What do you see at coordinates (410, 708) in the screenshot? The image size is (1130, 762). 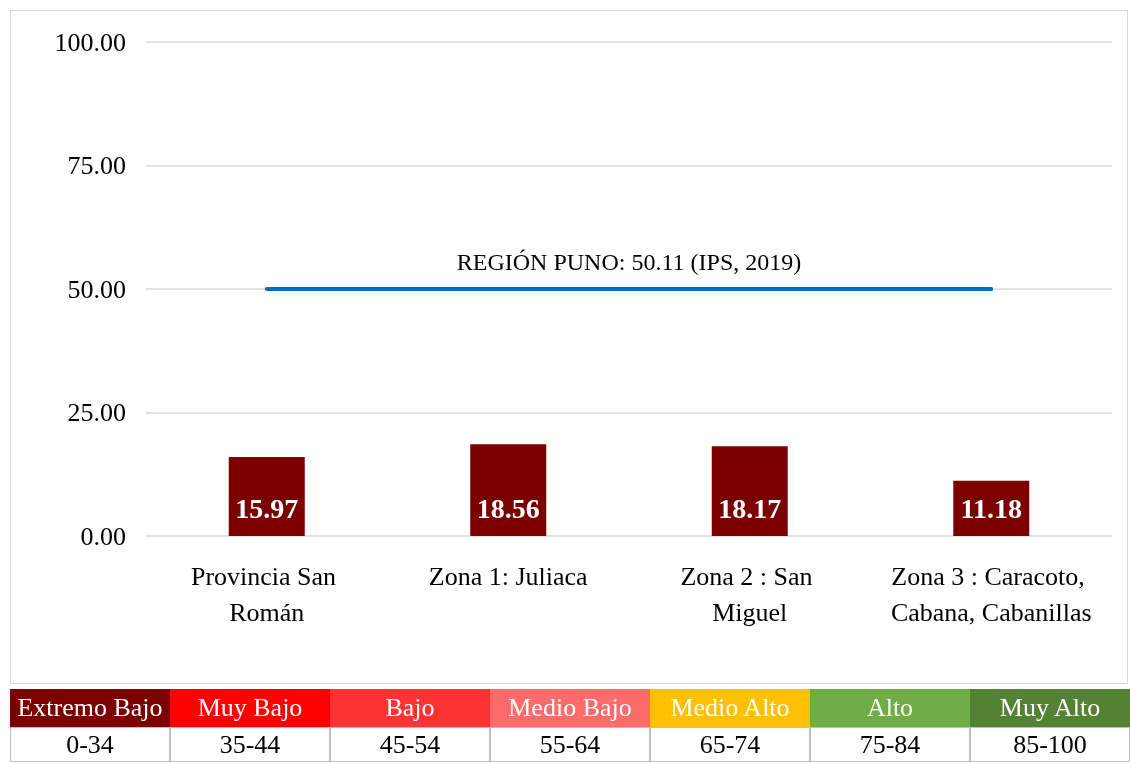 I see `category-label: Bajo` at bounding box center [410, 708].